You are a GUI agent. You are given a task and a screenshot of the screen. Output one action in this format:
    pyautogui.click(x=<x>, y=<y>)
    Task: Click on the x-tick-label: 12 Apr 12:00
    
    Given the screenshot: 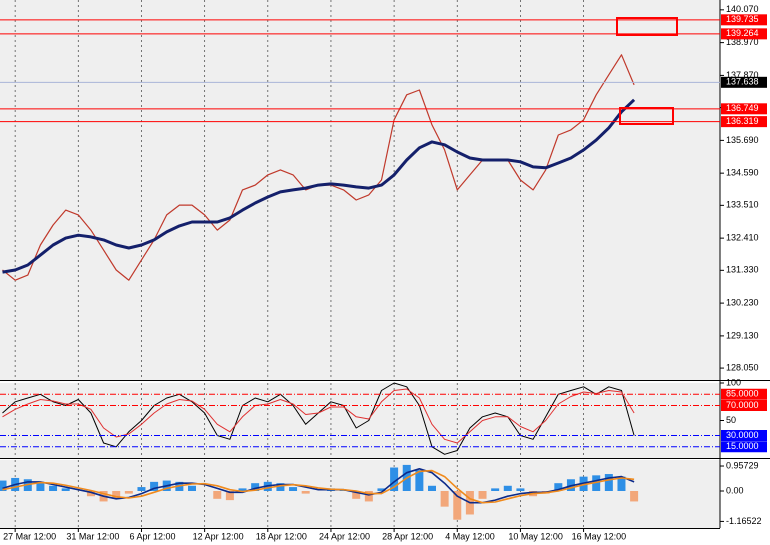 What is the action you would take?
    pyautogui.click(x=218, y=536)
    